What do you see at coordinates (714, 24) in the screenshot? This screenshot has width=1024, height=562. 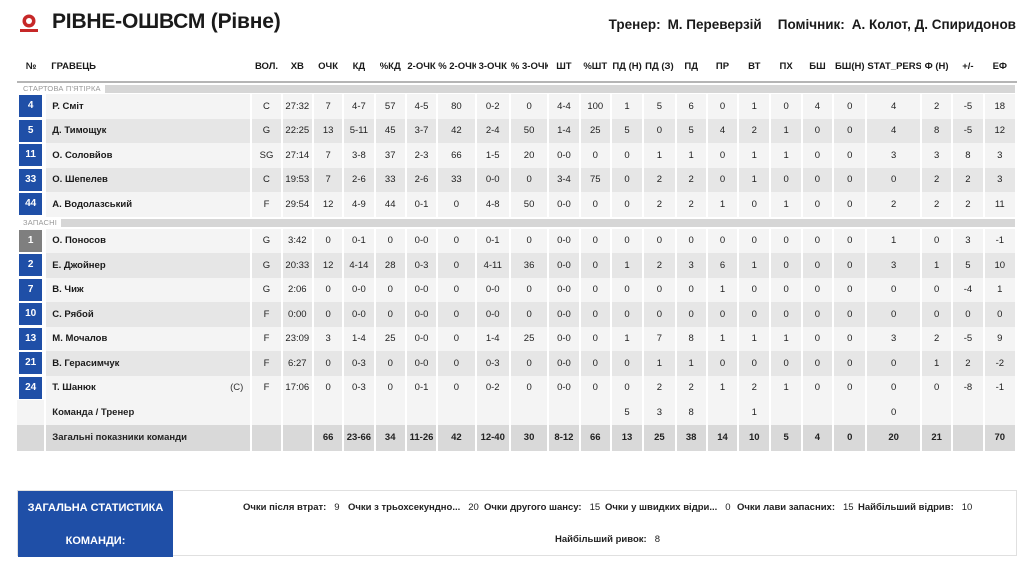 I see `coach-name: М. Переверзій` at bounding box center [714, 24].